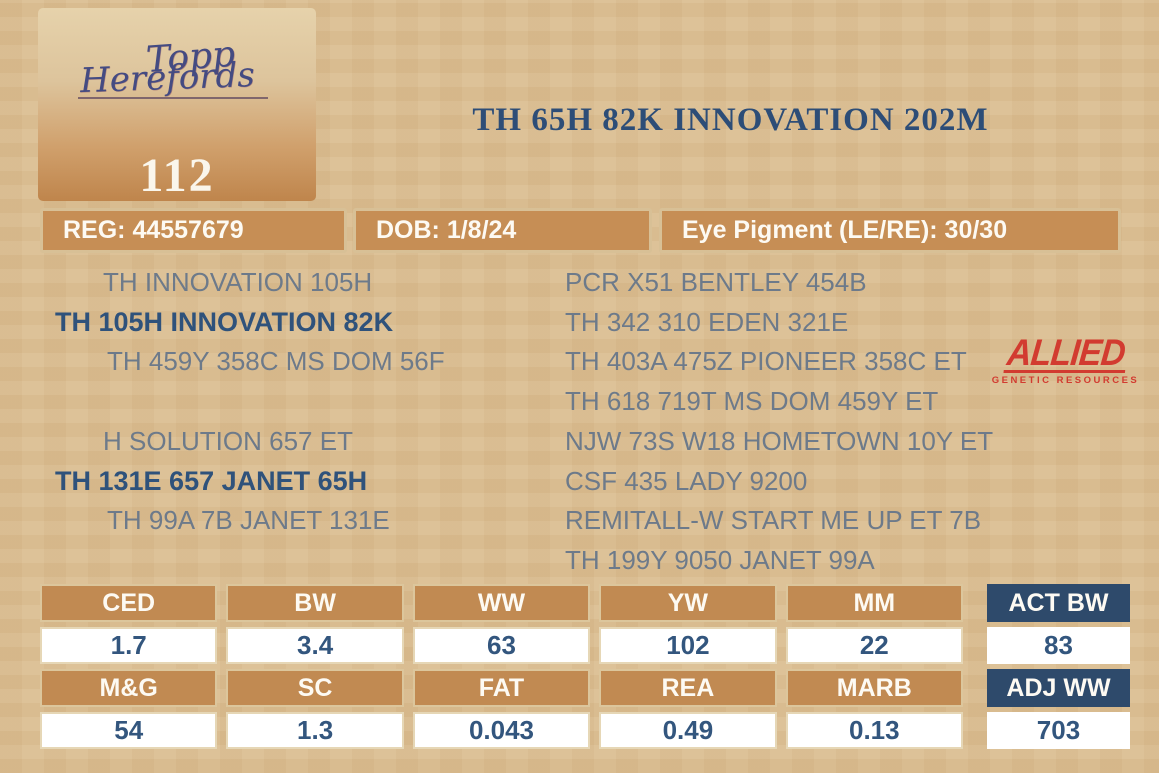  Describe the element at coordinates (501, 645) in the screenshot. I see `epd-value-ww: 63` at that location.